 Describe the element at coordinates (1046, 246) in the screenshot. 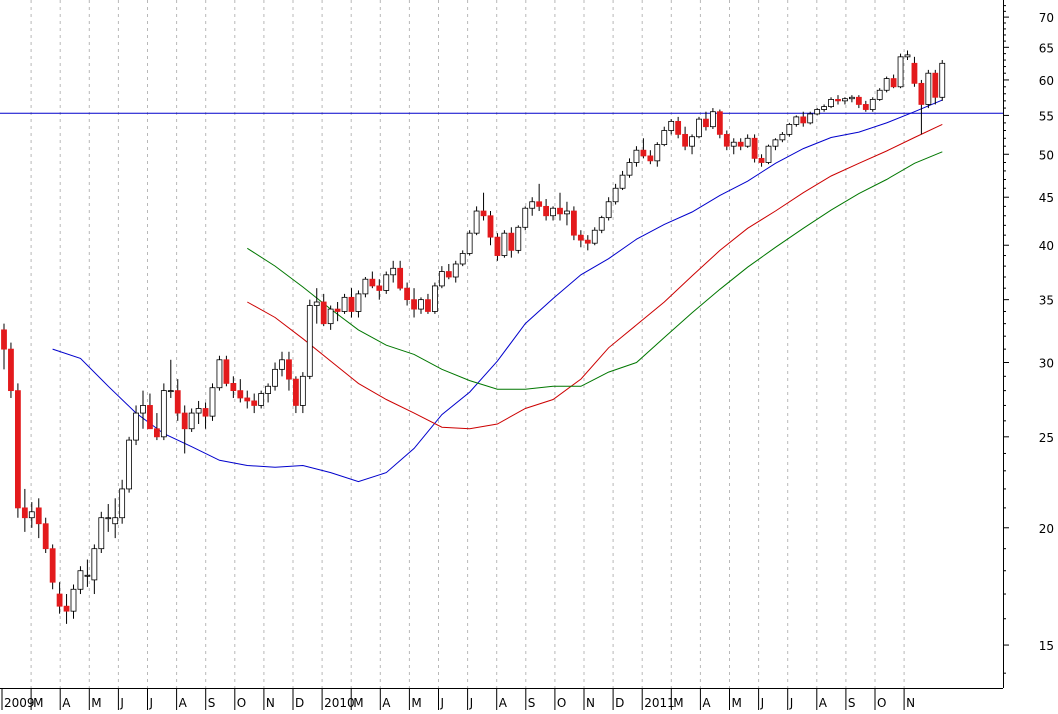

I see `y-tick-label: 40` at that location.